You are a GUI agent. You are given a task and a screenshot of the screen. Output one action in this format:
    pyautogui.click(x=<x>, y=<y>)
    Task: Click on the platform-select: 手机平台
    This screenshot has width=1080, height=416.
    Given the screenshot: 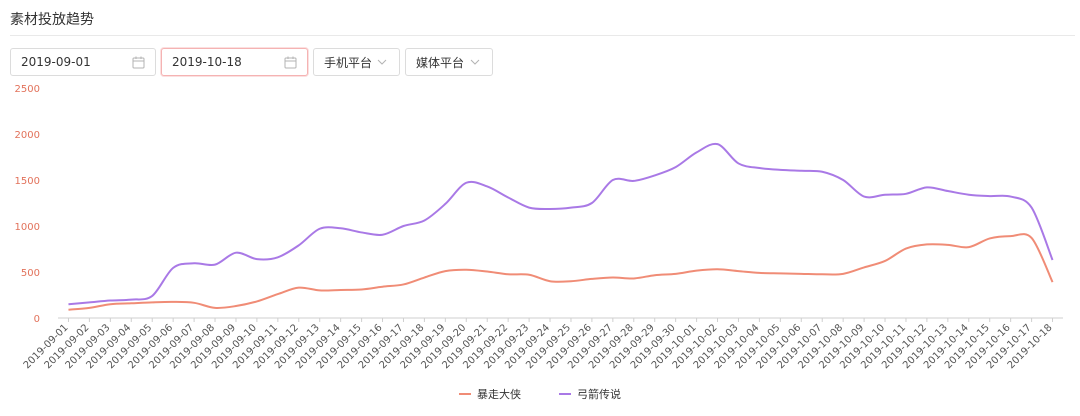 What is the action you would take?
    pyautogui.click(x=356, y=62)
    